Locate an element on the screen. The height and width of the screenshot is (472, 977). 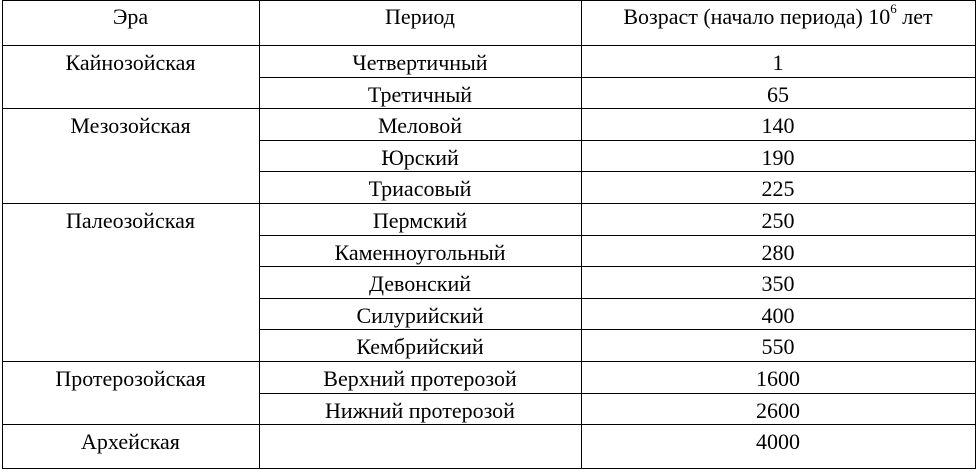
age-cell: 4000 is located at coordinates (778, 441).